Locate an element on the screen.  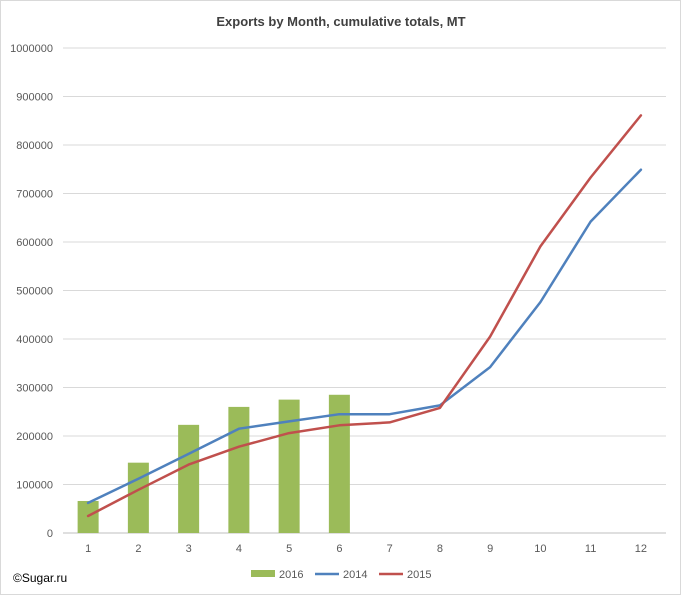
legend-label-2016: 2016 is located at coordinates (291, 575).